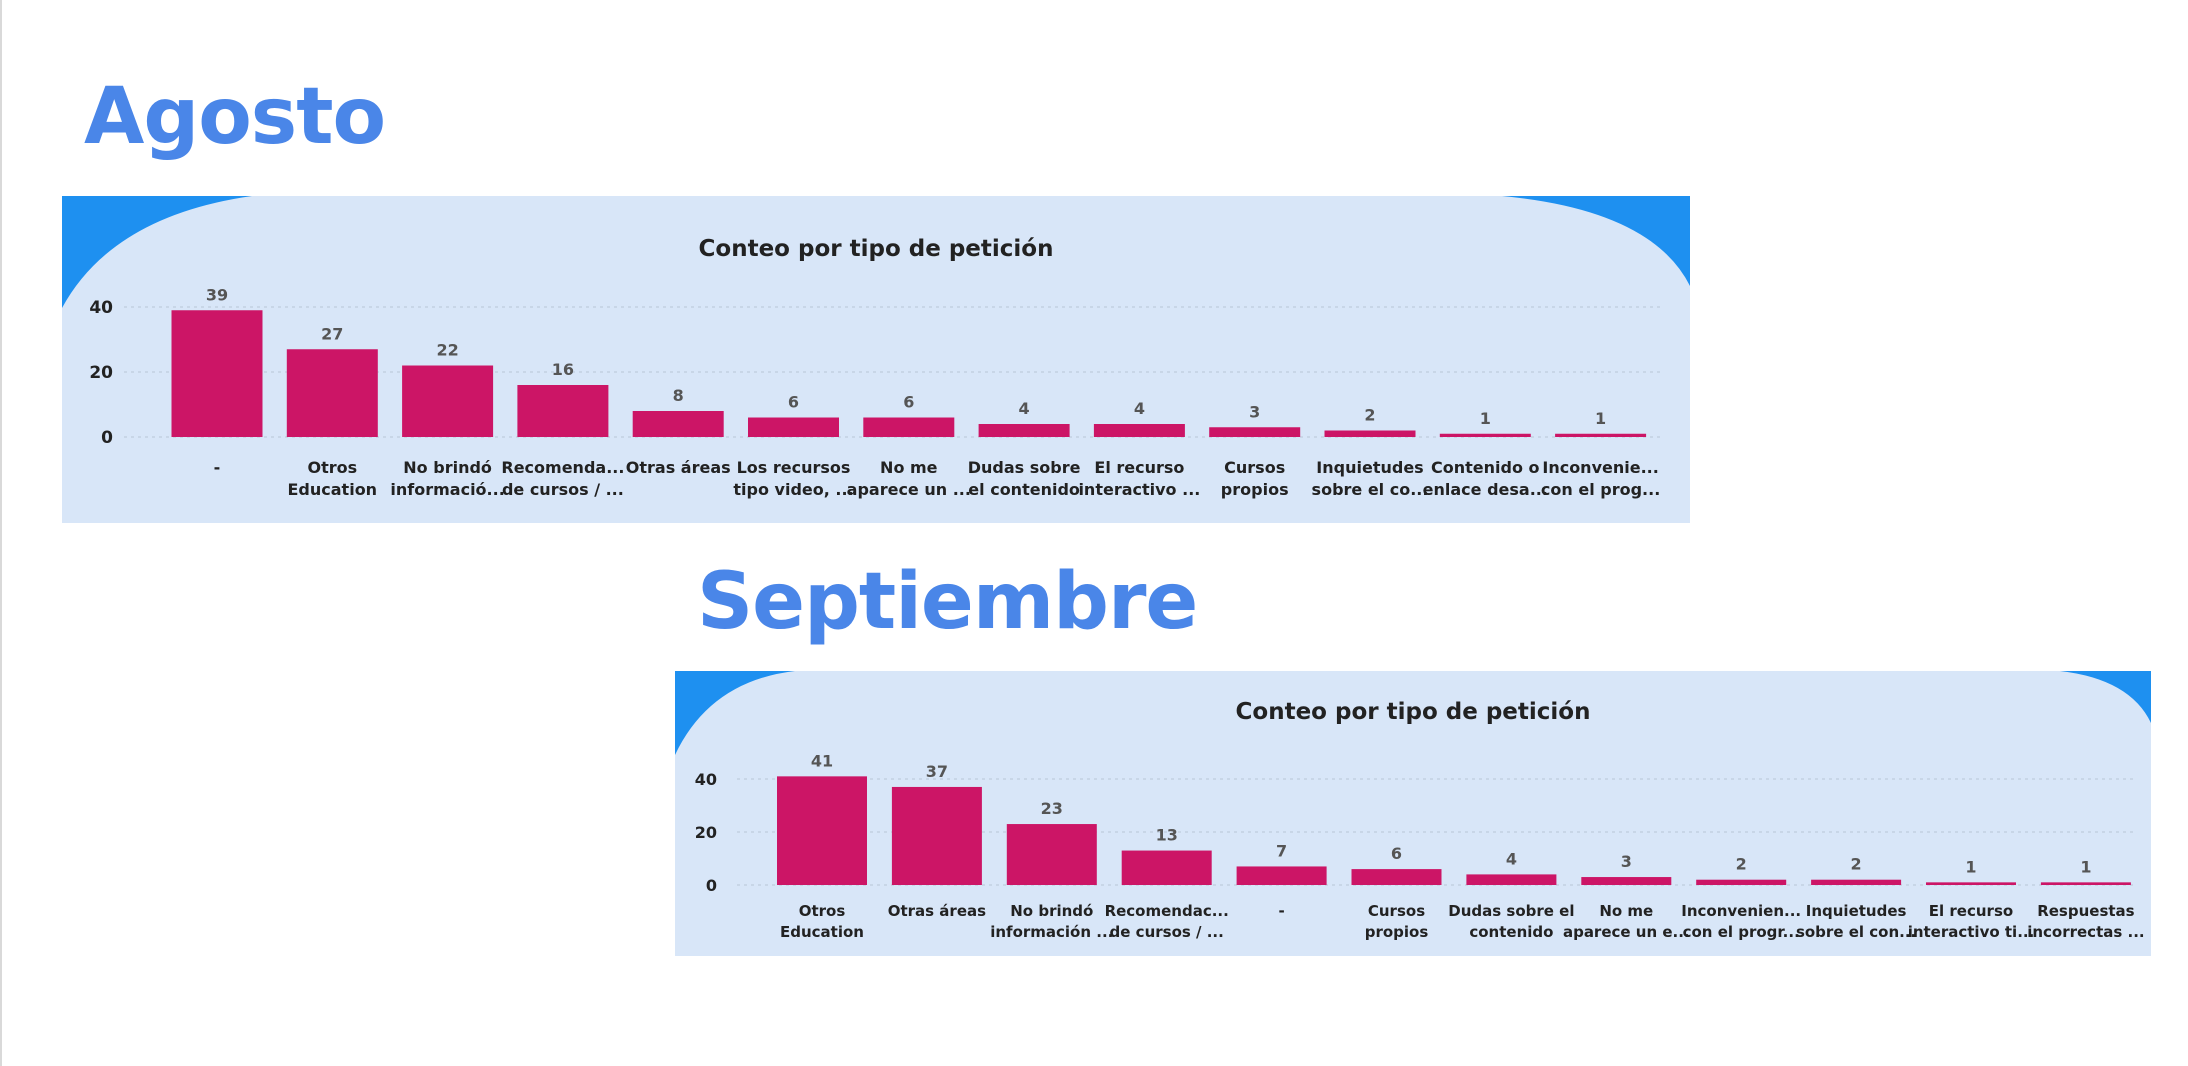 This screenshot has height=1066, width=2188. Describe the element at coordinates (822, 760) in the screenshot. I see `data-label: 41` at that location.